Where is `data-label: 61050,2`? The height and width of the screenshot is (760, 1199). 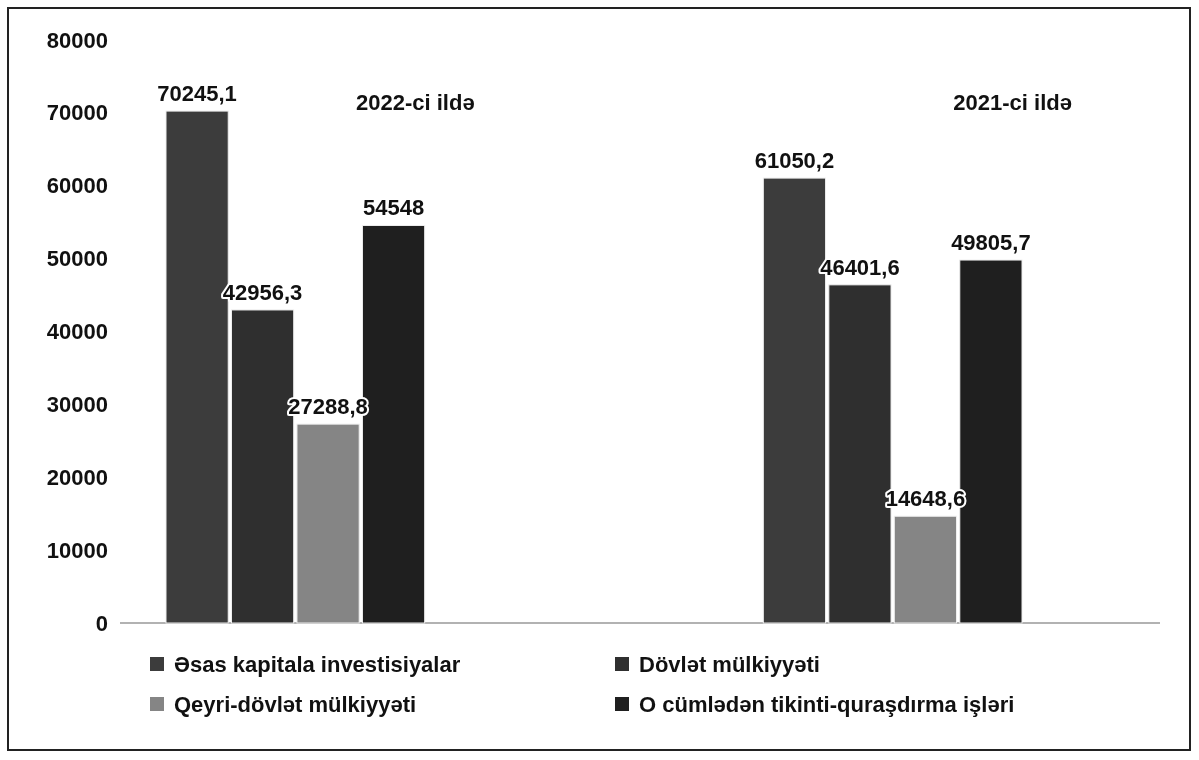
data-label: 61050,2 is located at coordinates (794, 161).